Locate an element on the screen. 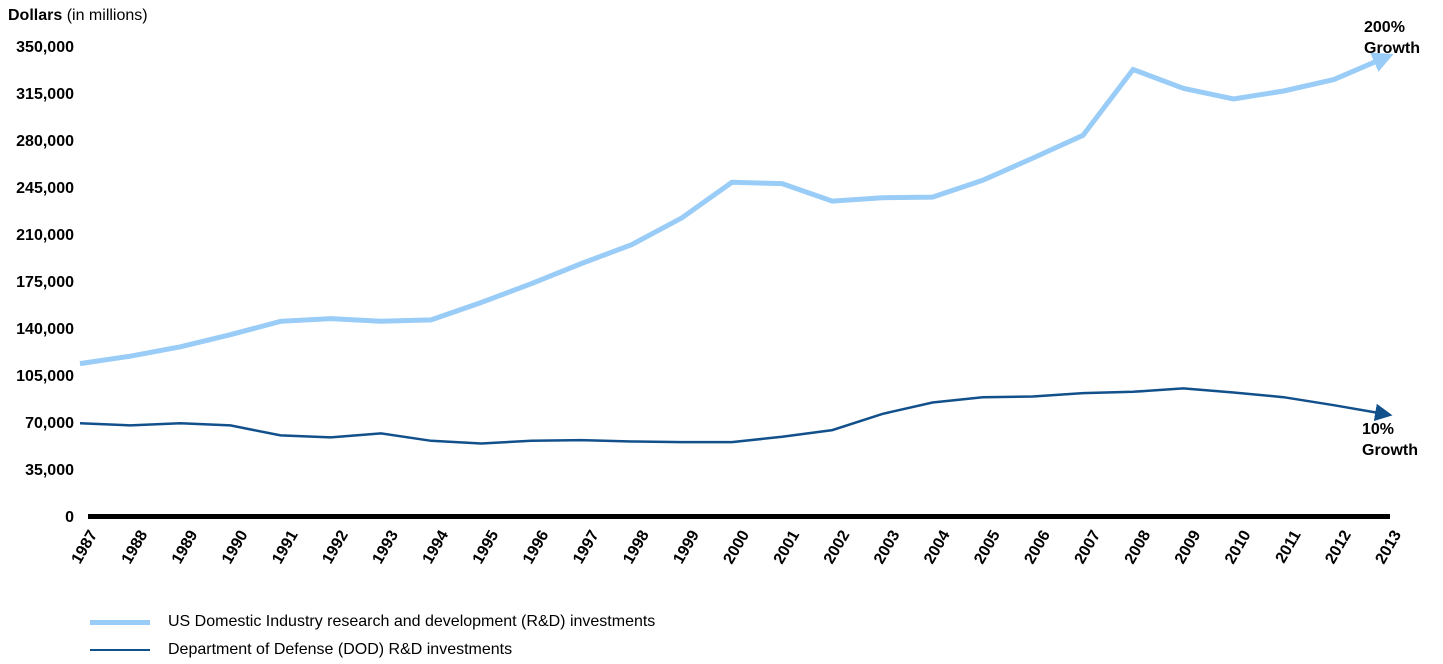  x-tick-label: 1999 is located at coordinates (686, 547).